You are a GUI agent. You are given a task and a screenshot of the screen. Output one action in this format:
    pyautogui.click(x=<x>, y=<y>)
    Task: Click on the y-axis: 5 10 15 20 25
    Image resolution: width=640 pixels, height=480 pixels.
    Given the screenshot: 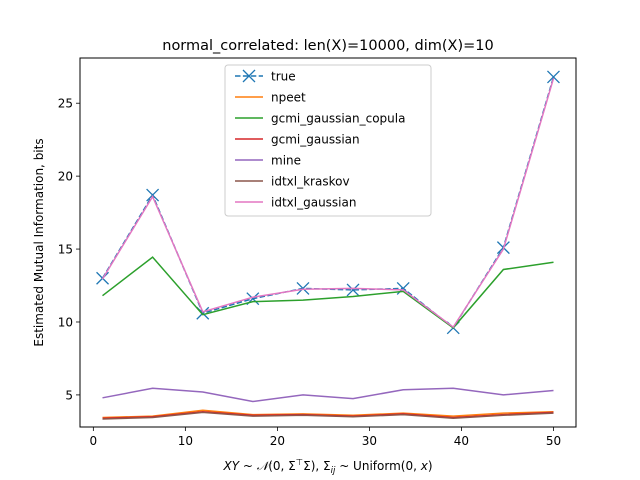 What is the action you would take?
    pyautogui.click(x=69, y=249)
    